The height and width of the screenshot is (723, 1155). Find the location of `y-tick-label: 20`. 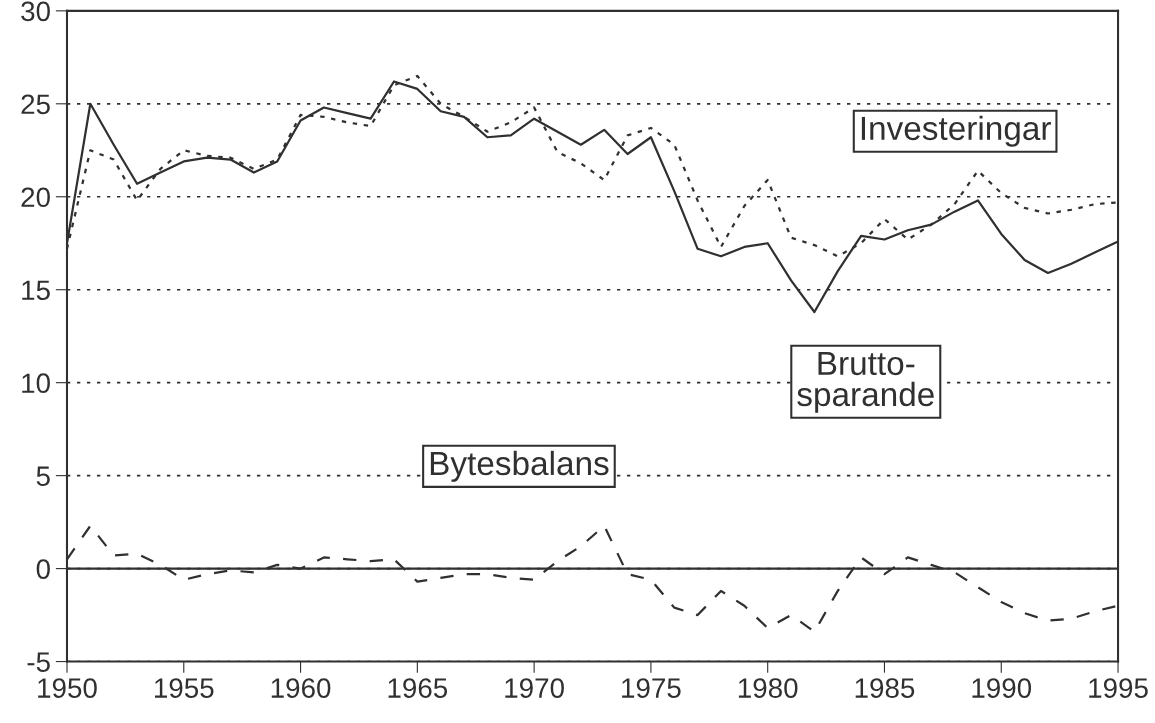

y-tick-label: 20 is located at coordinates (35, 197).